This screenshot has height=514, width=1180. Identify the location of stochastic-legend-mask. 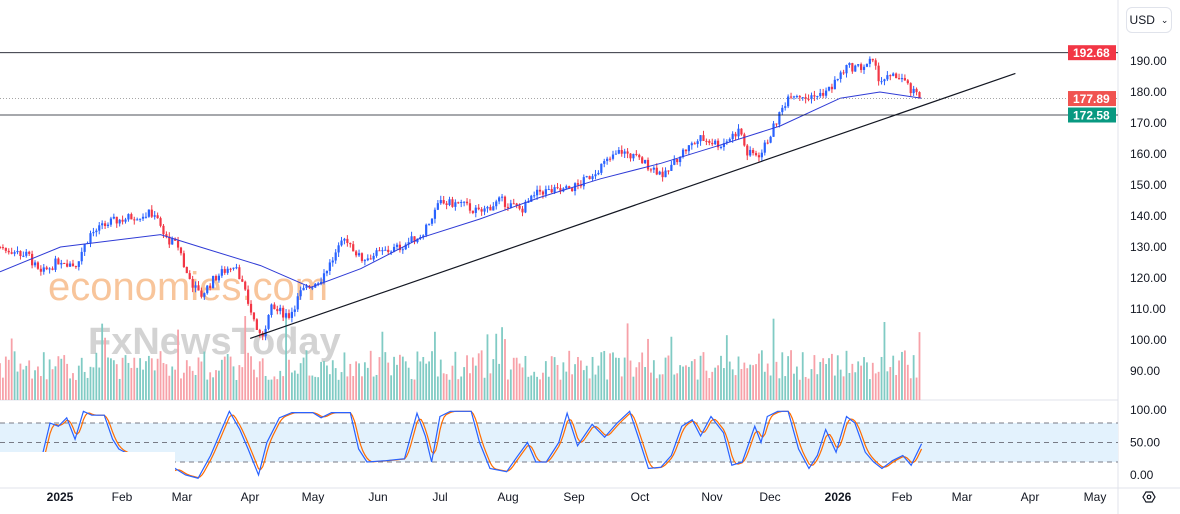
(87, 469).